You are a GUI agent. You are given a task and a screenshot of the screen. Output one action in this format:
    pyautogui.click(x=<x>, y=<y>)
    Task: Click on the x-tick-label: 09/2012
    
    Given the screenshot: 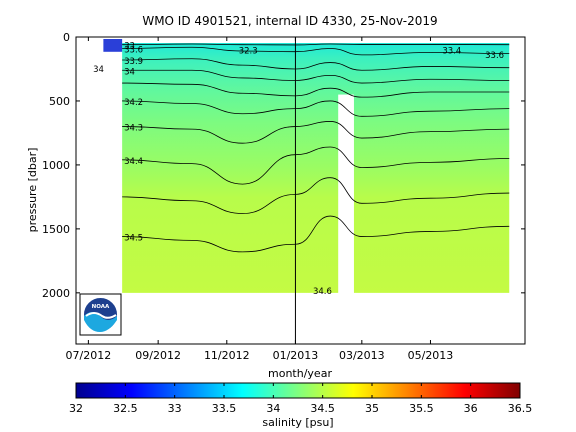 What is the action you would take?
    pyautogui.click(x=158, y=355)
    